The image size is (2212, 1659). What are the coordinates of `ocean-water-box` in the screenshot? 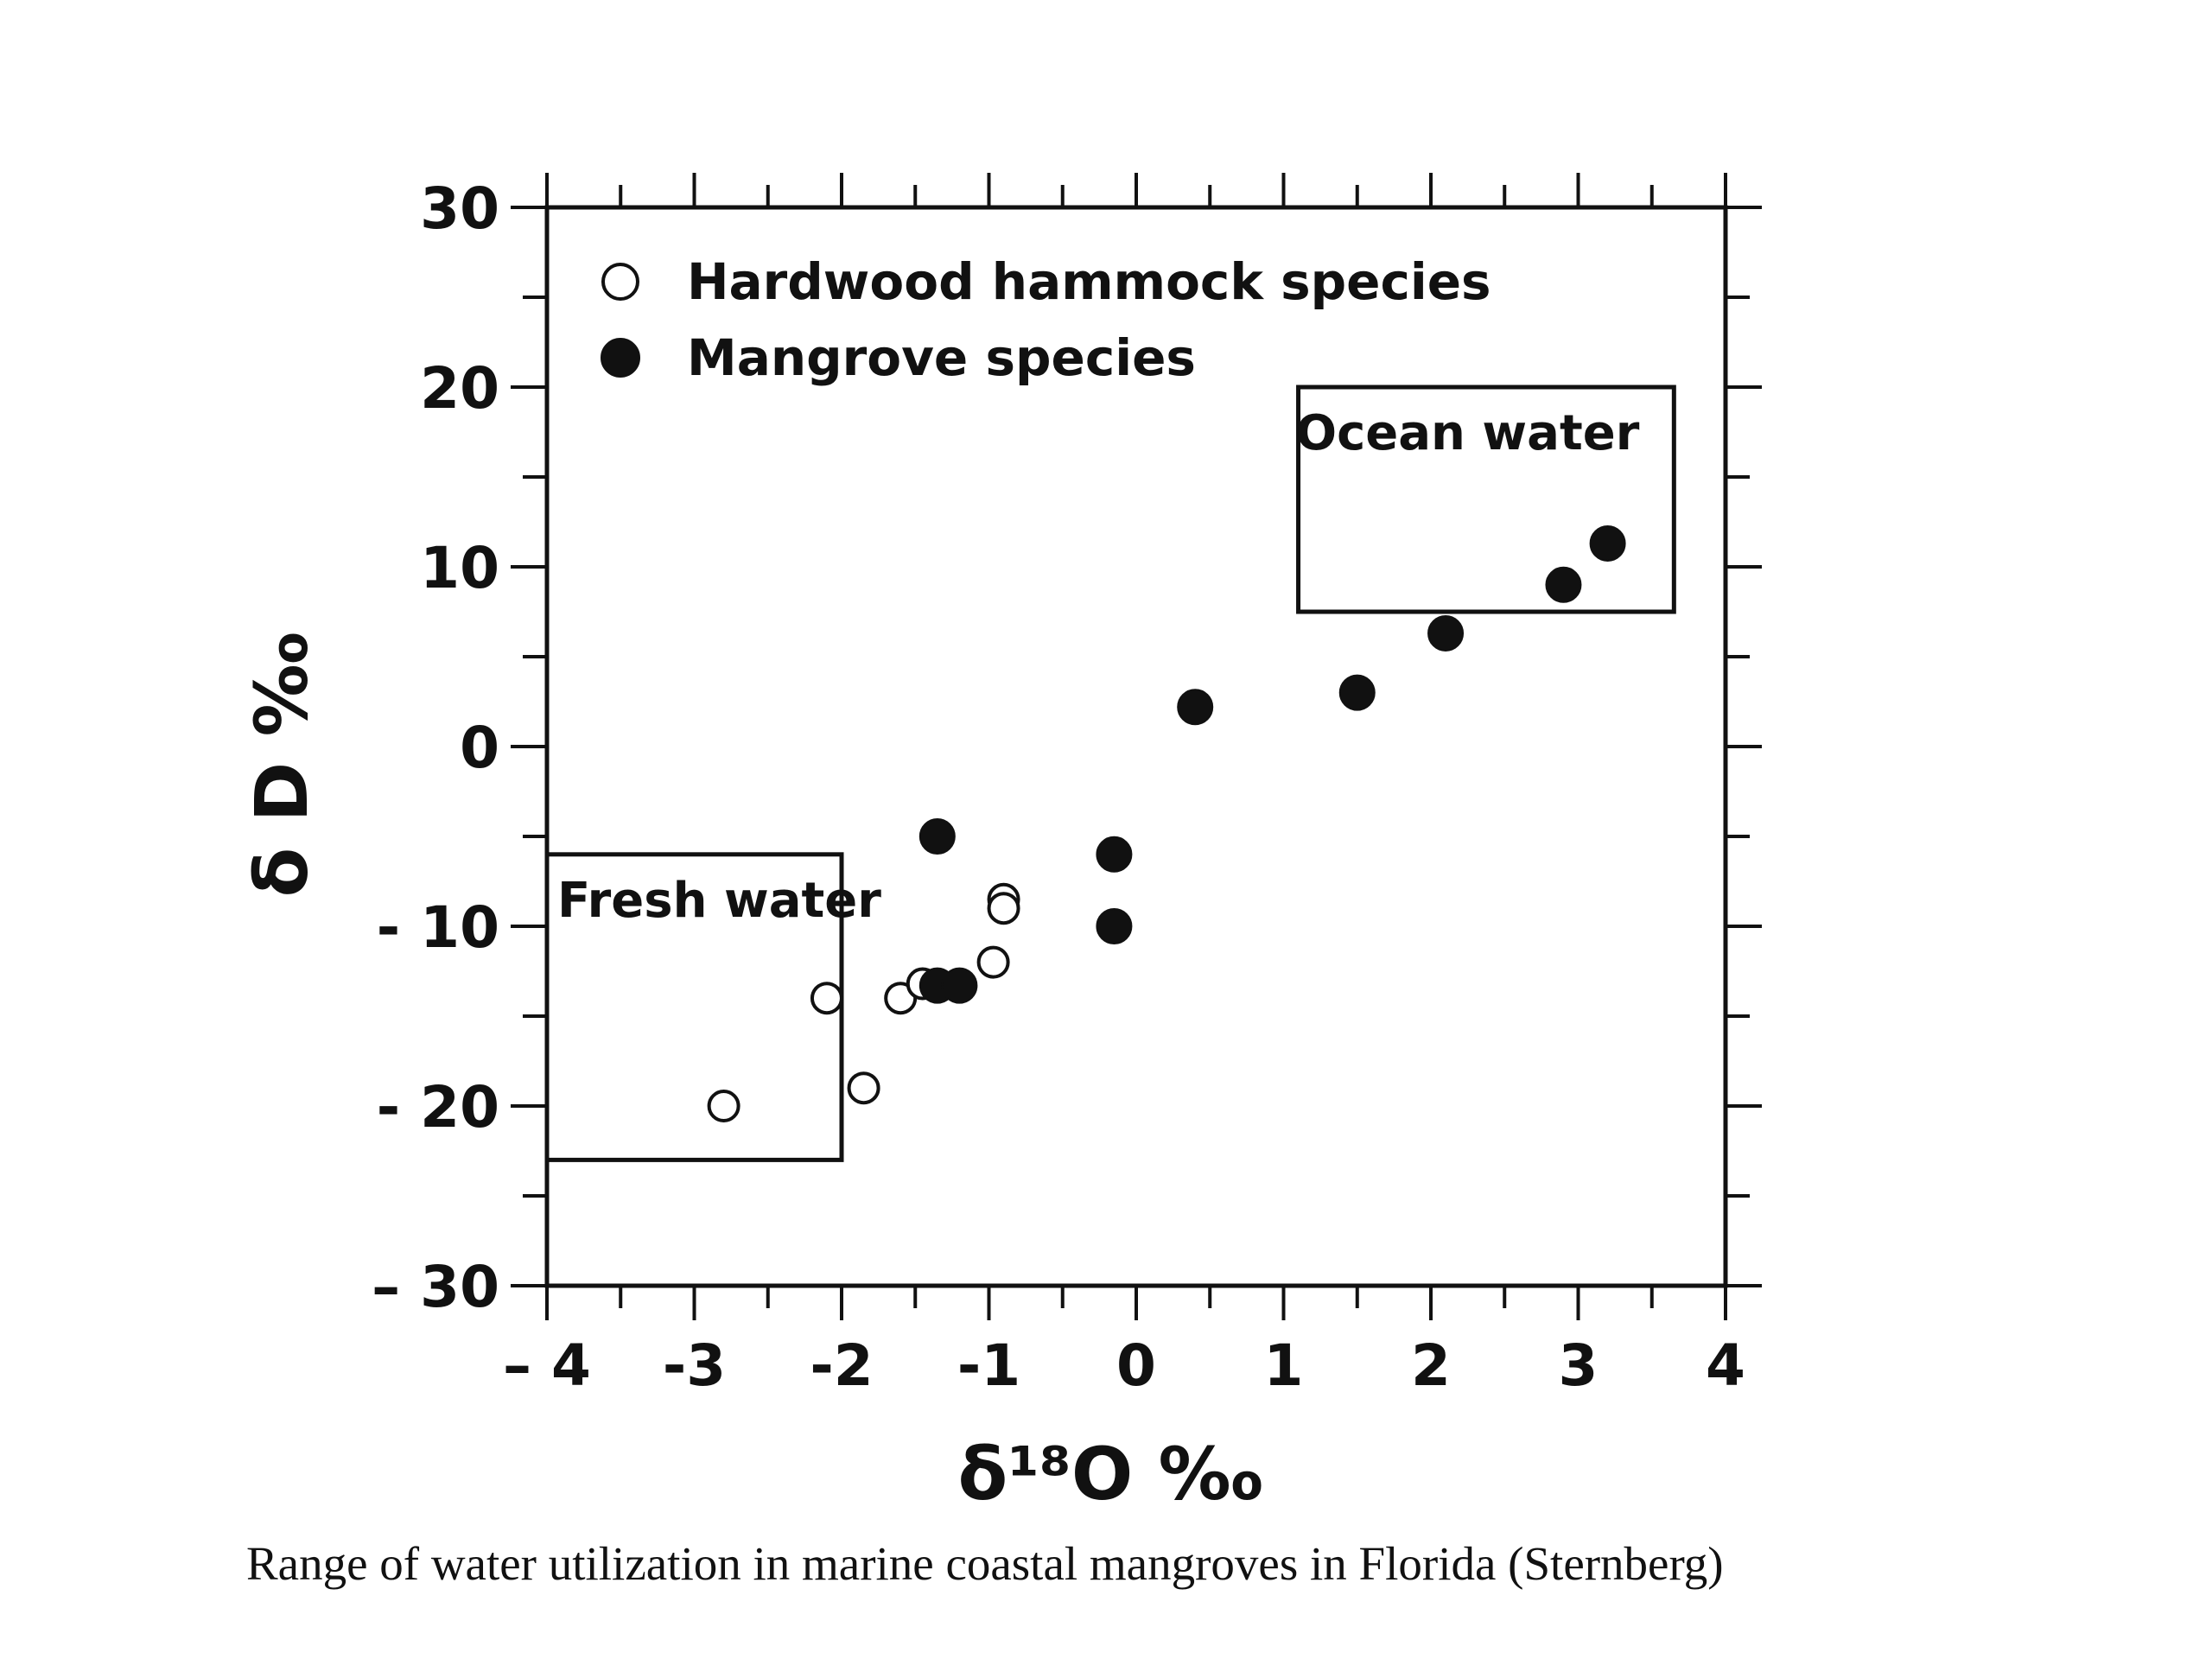 It's located at (1486, 500).